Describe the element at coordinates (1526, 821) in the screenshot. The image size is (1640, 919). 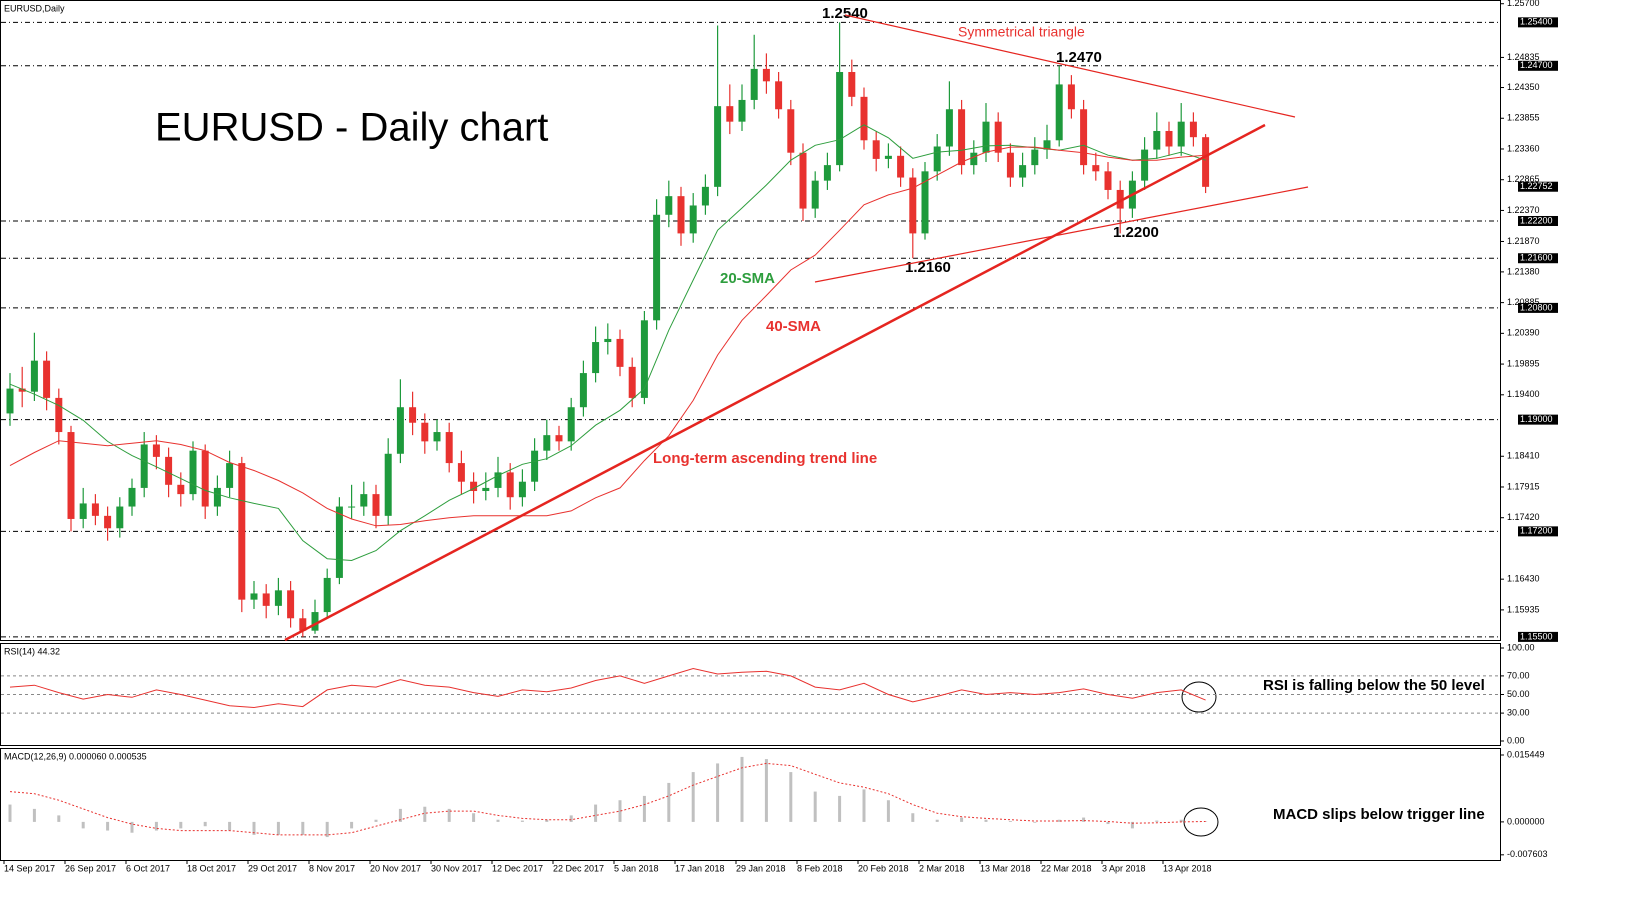
I see `y-tick-label: 0.000000` at that location.